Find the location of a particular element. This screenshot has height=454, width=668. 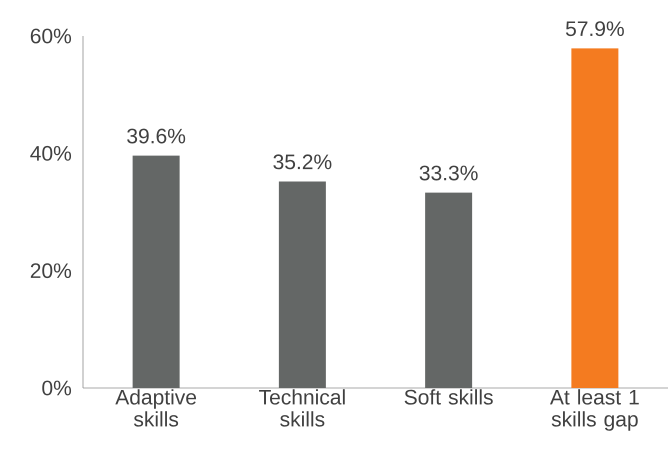

x-tick-label: Adaptive skills is located at coordinates (155, 408).